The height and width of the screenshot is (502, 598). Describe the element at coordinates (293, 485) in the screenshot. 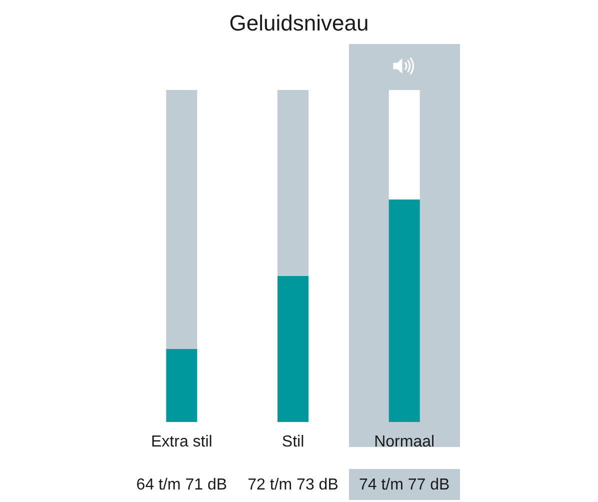

I see `text: 72 t/m 73 dB` at that location.